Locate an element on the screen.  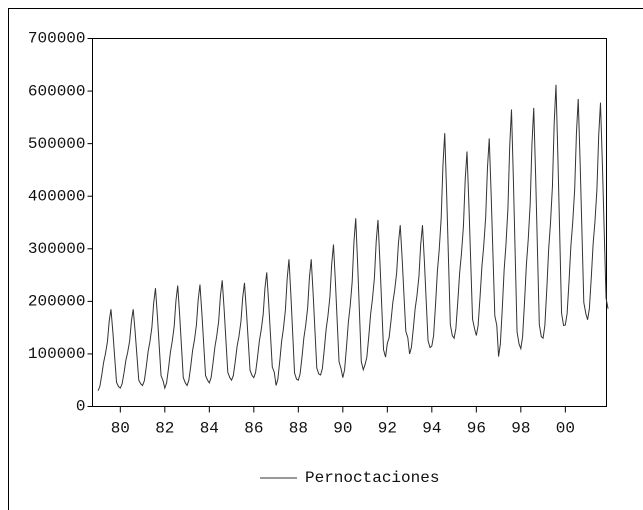
y-tick-label: 100000 is located at coordinates (57, 354).